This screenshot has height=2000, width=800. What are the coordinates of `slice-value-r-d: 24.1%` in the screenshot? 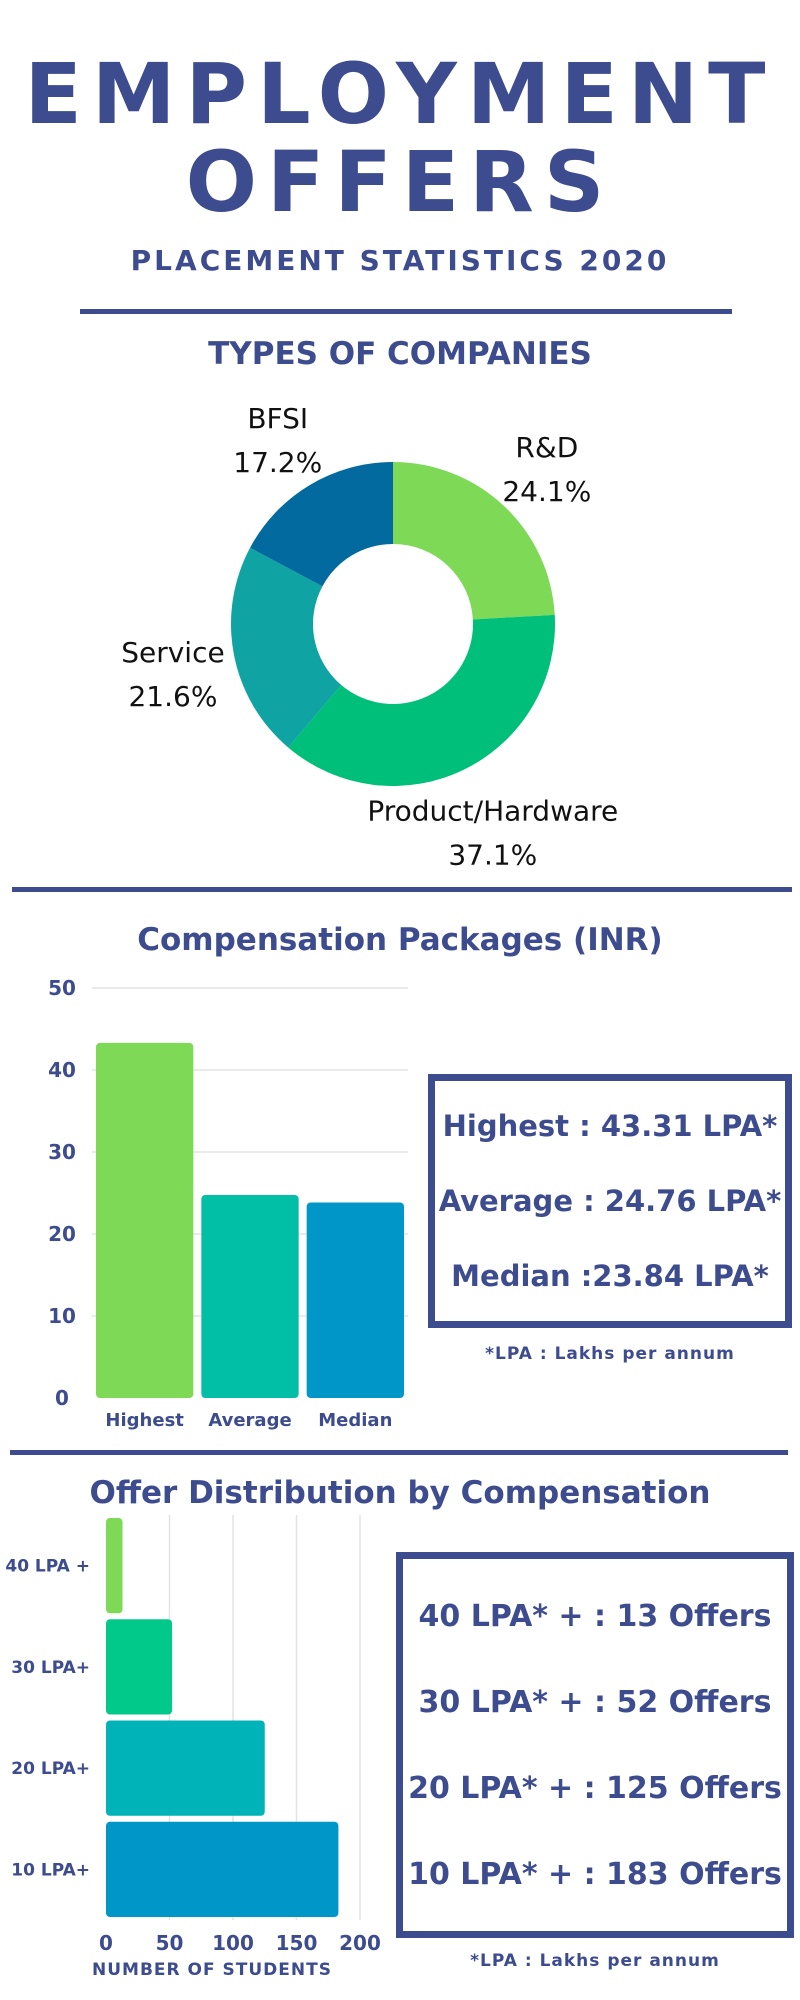 It's located at (546, 491).